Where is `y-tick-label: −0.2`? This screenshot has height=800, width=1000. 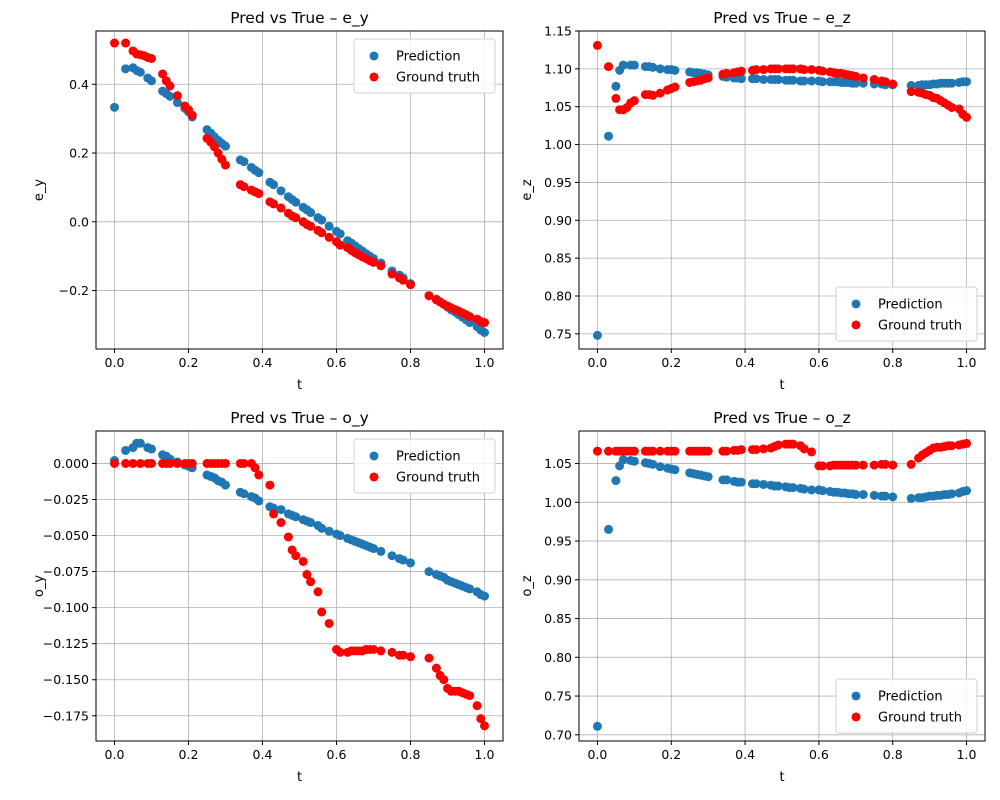
y-tick-label: −0.2 is located at coordinates (74, 290).